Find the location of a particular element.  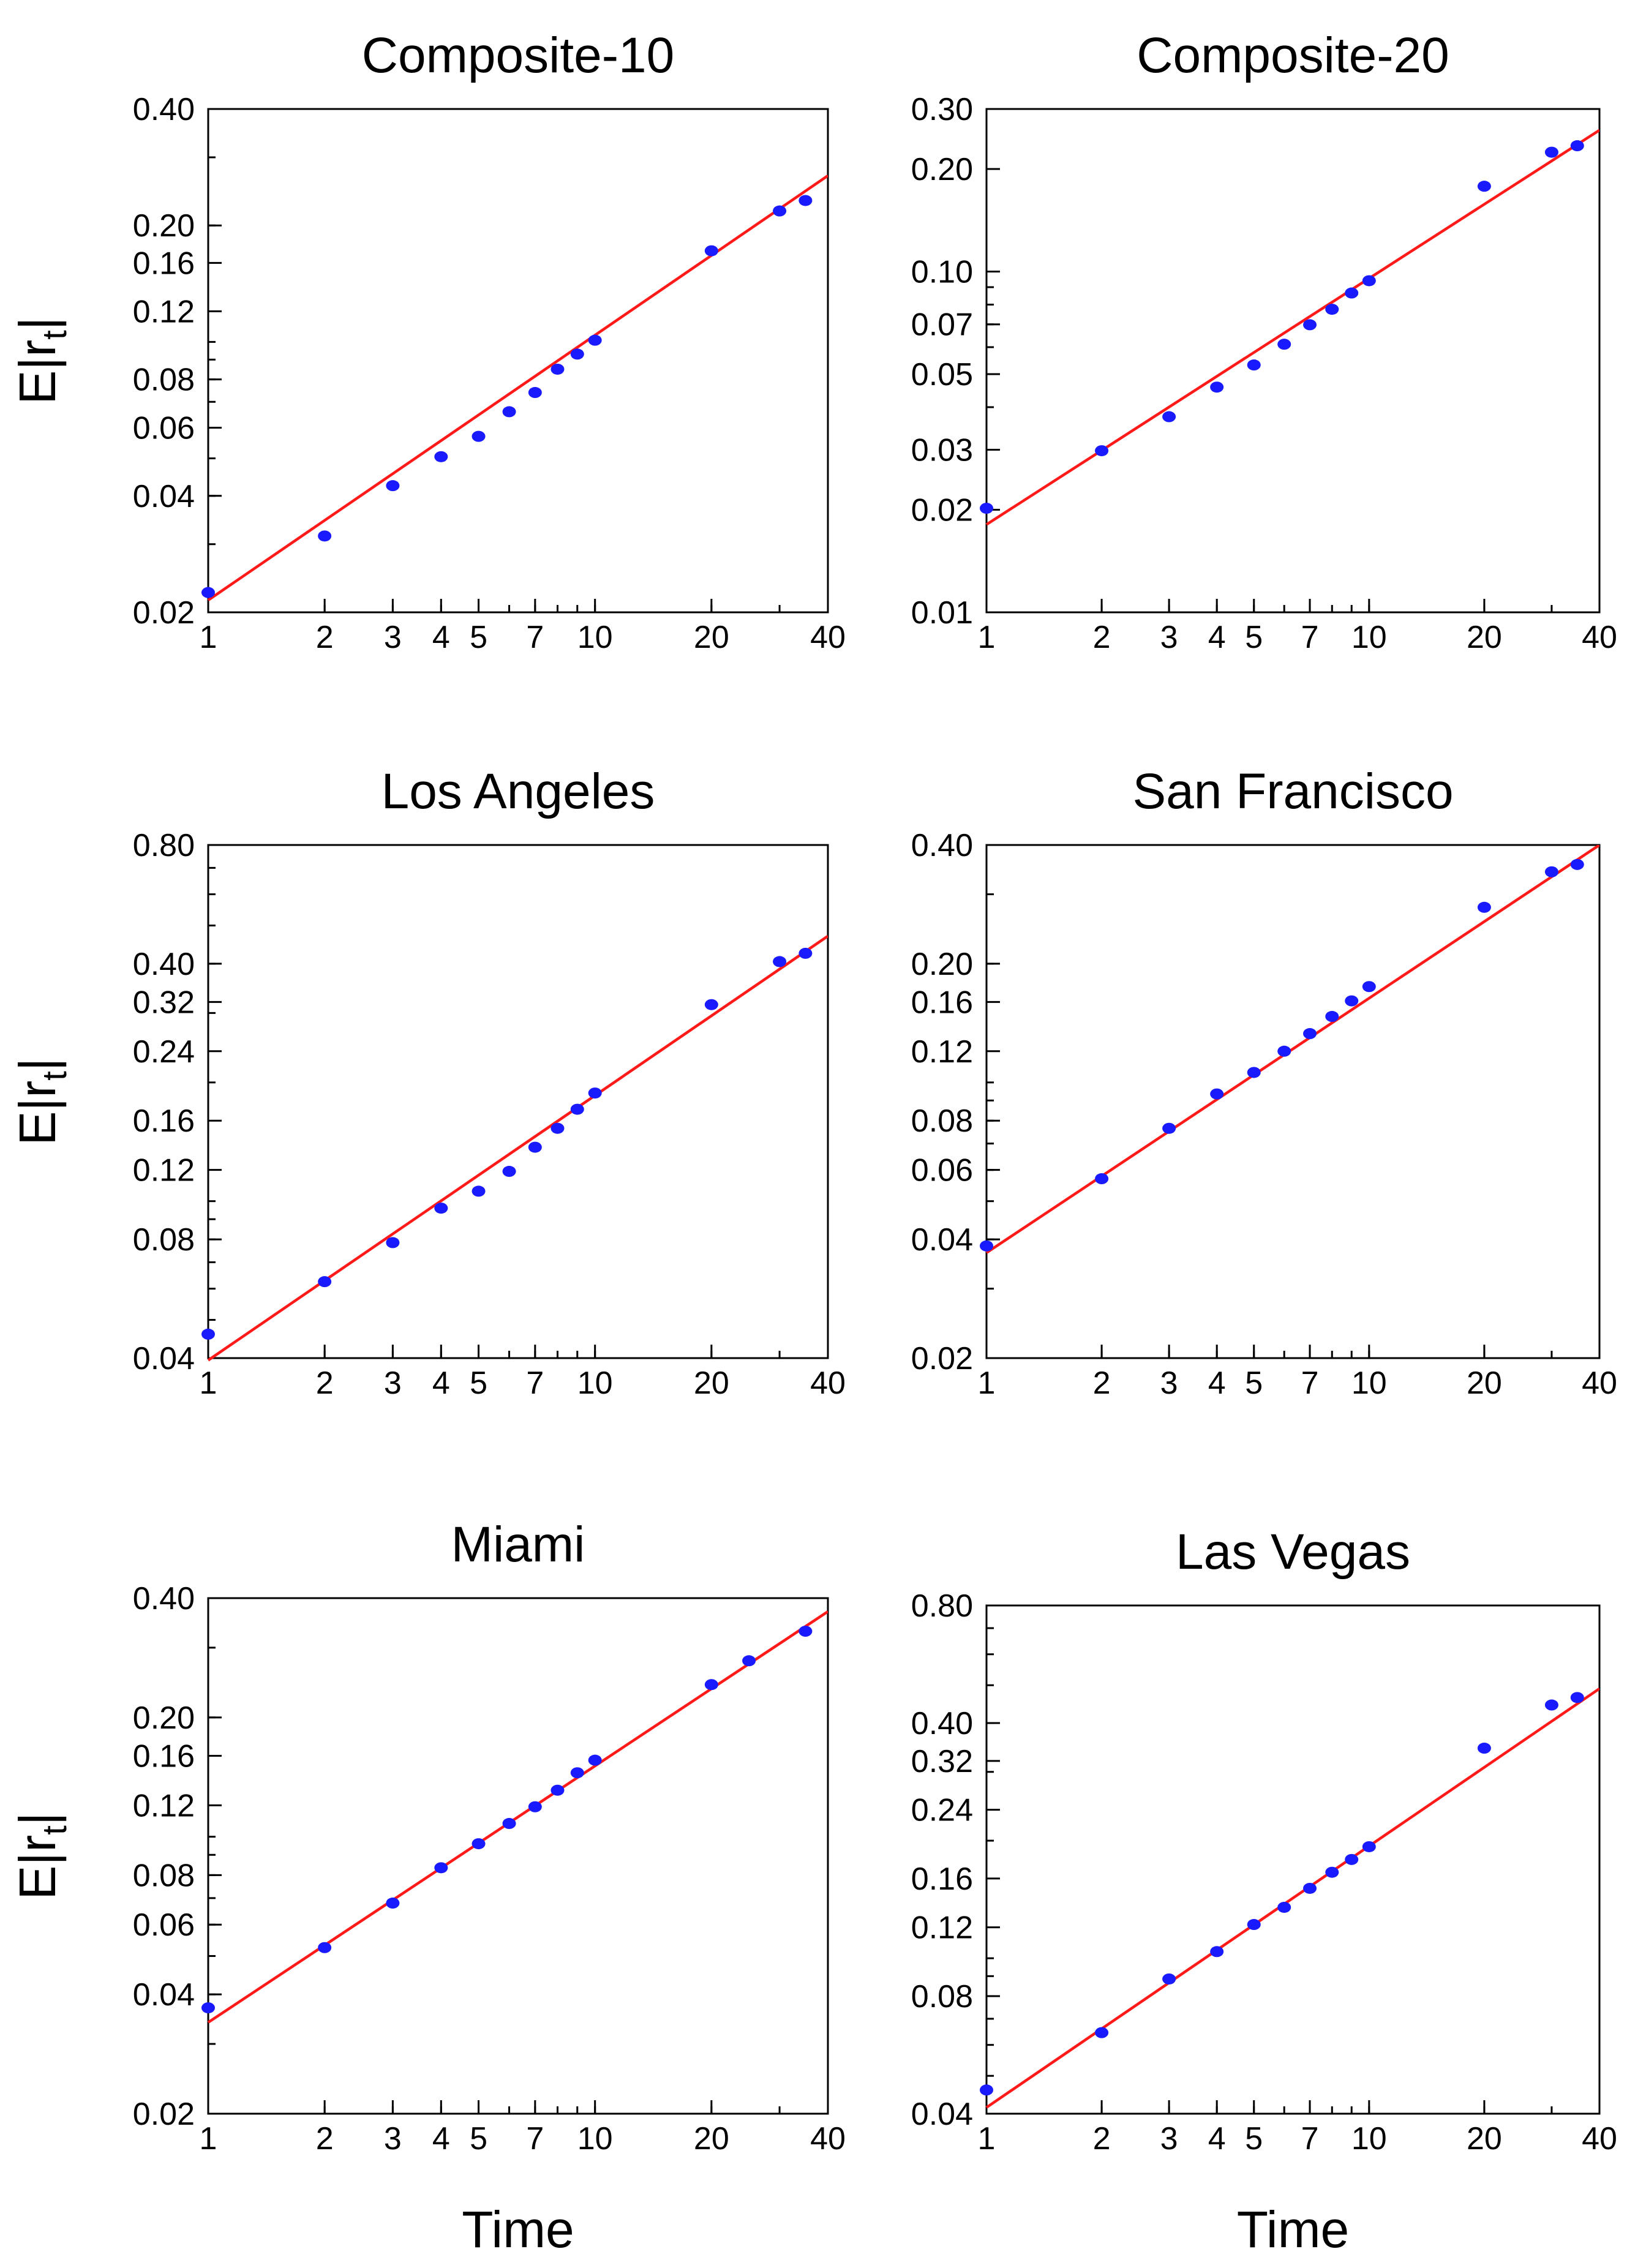

chart-title: Las Vegas is located at coordinates (1293, 1552).